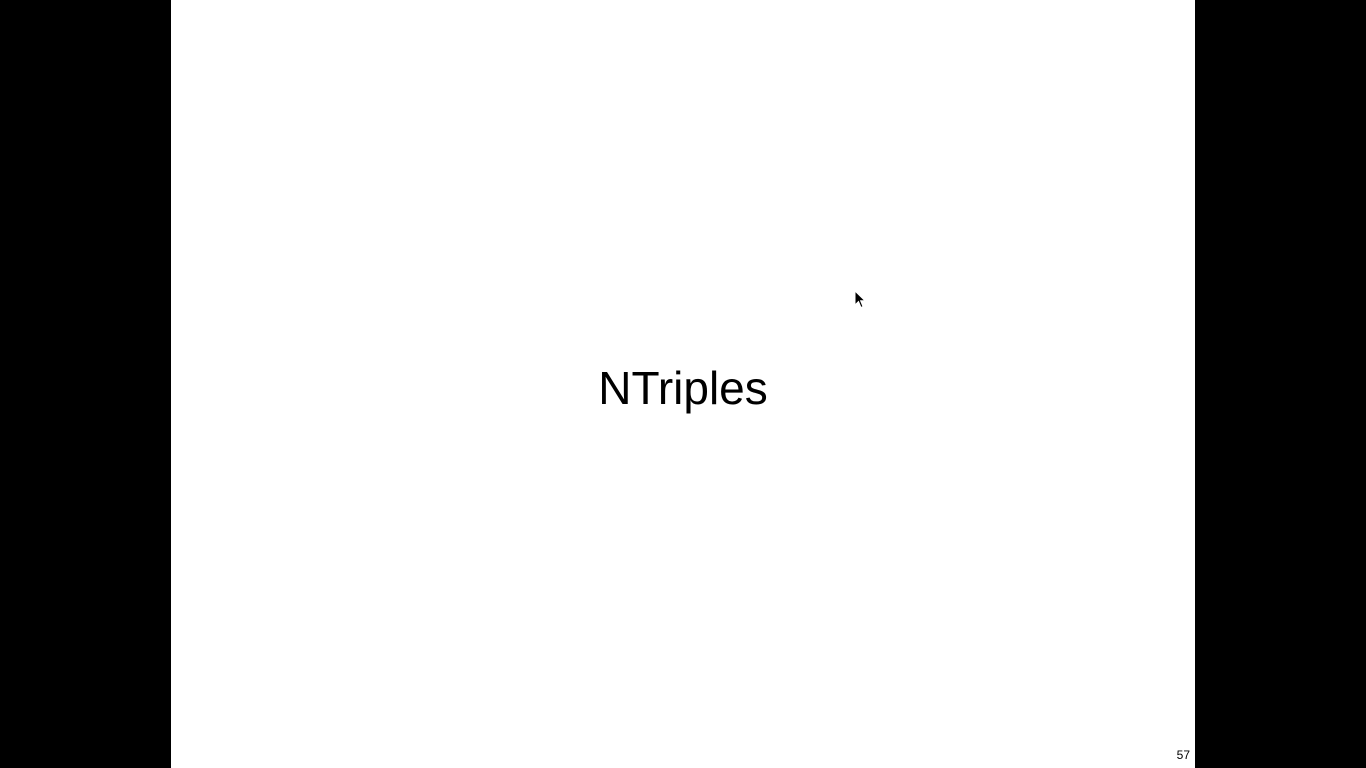 This screenshot has height=768, width=1366. What do you see at coordinates (860, 299) in the screenshot?
I see `arrow-pointer-icon` at bounding box center [860, 299].